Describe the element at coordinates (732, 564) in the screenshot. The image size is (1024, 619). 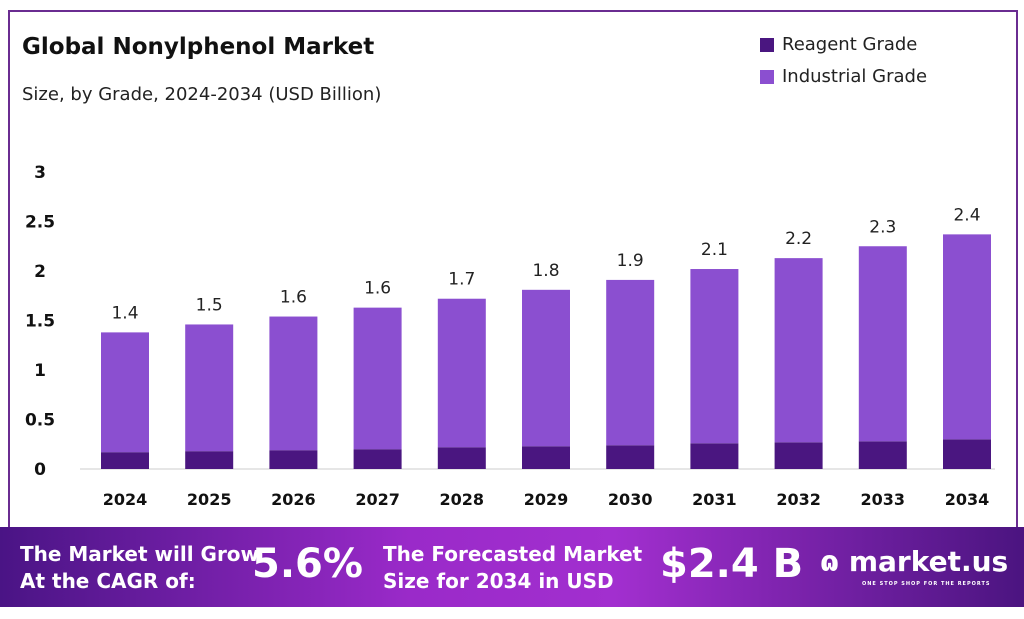
I see `forecast-value: $2.4 B` at that location.